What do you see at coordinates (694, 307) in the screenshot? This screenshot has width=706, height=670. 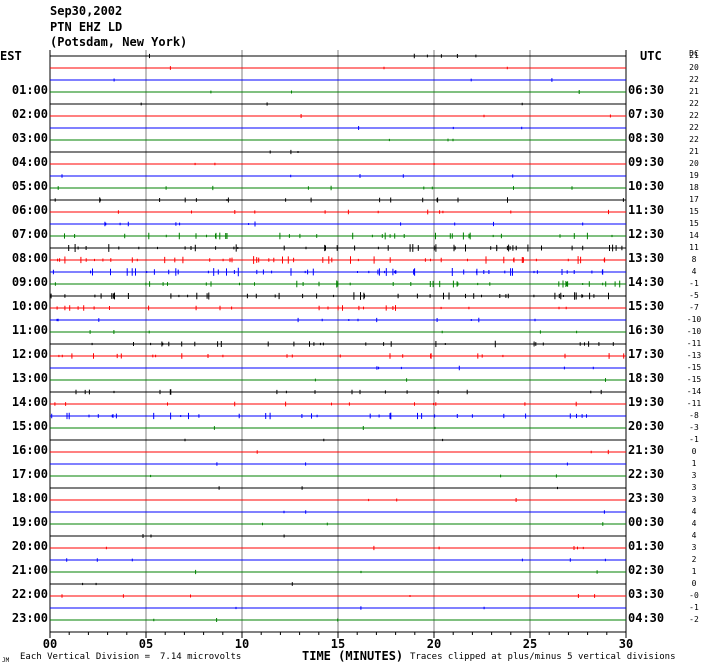 I see `dc-offset-label: -7` at bounding box center [694, 307].